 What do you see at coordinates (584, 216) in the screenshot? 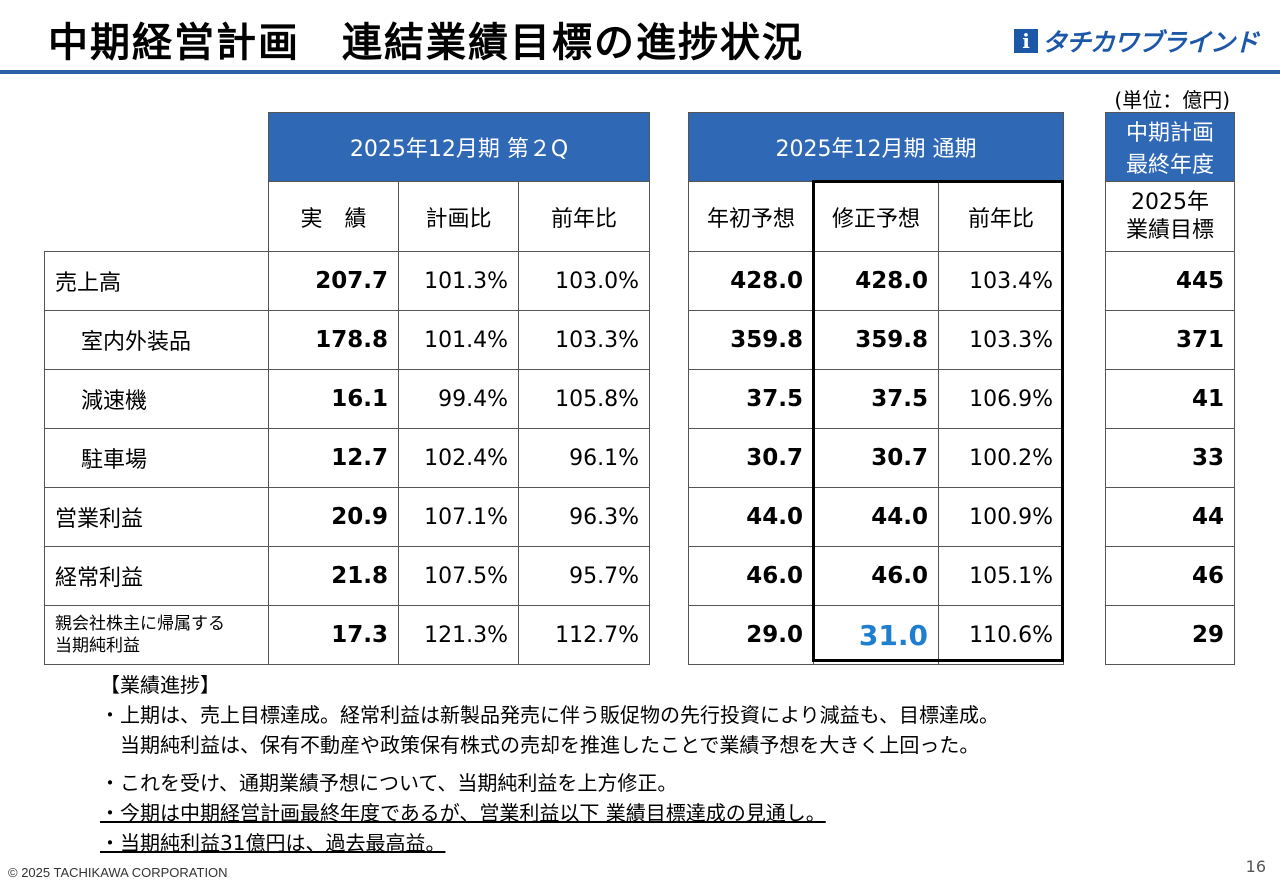
I see `col-header-q2-yoy: 前年比` at bounding box center [584, 216].